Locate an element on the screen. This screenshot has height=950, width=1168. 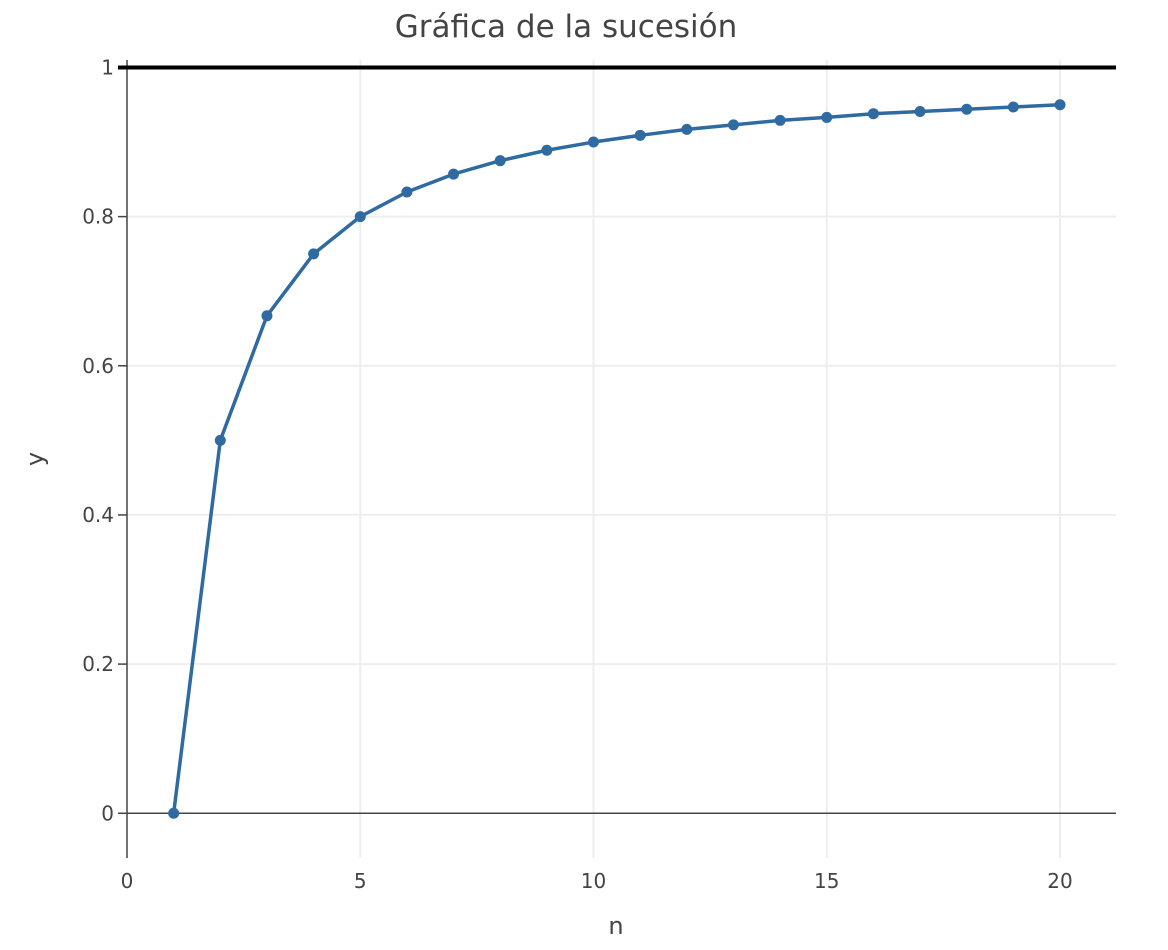
y-tick-label: 0.8 is located at coordinates (98, 217).